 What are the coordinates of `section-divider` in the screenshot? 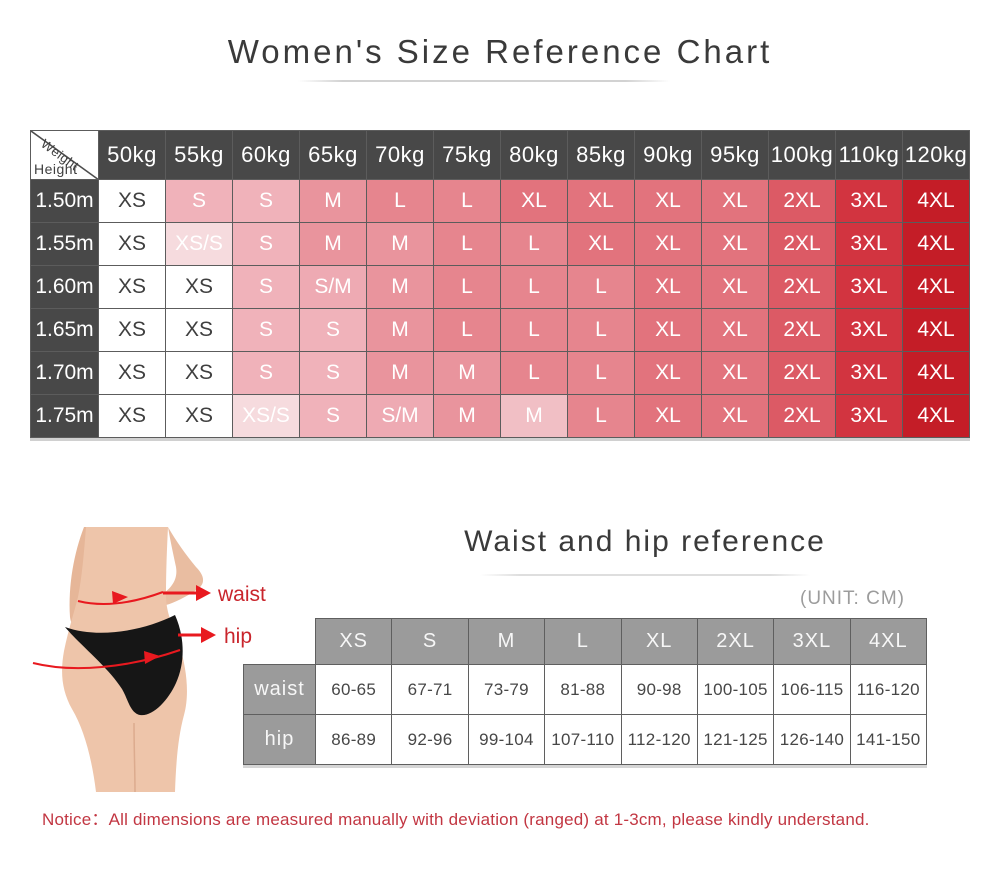 It's located at (645, 575).